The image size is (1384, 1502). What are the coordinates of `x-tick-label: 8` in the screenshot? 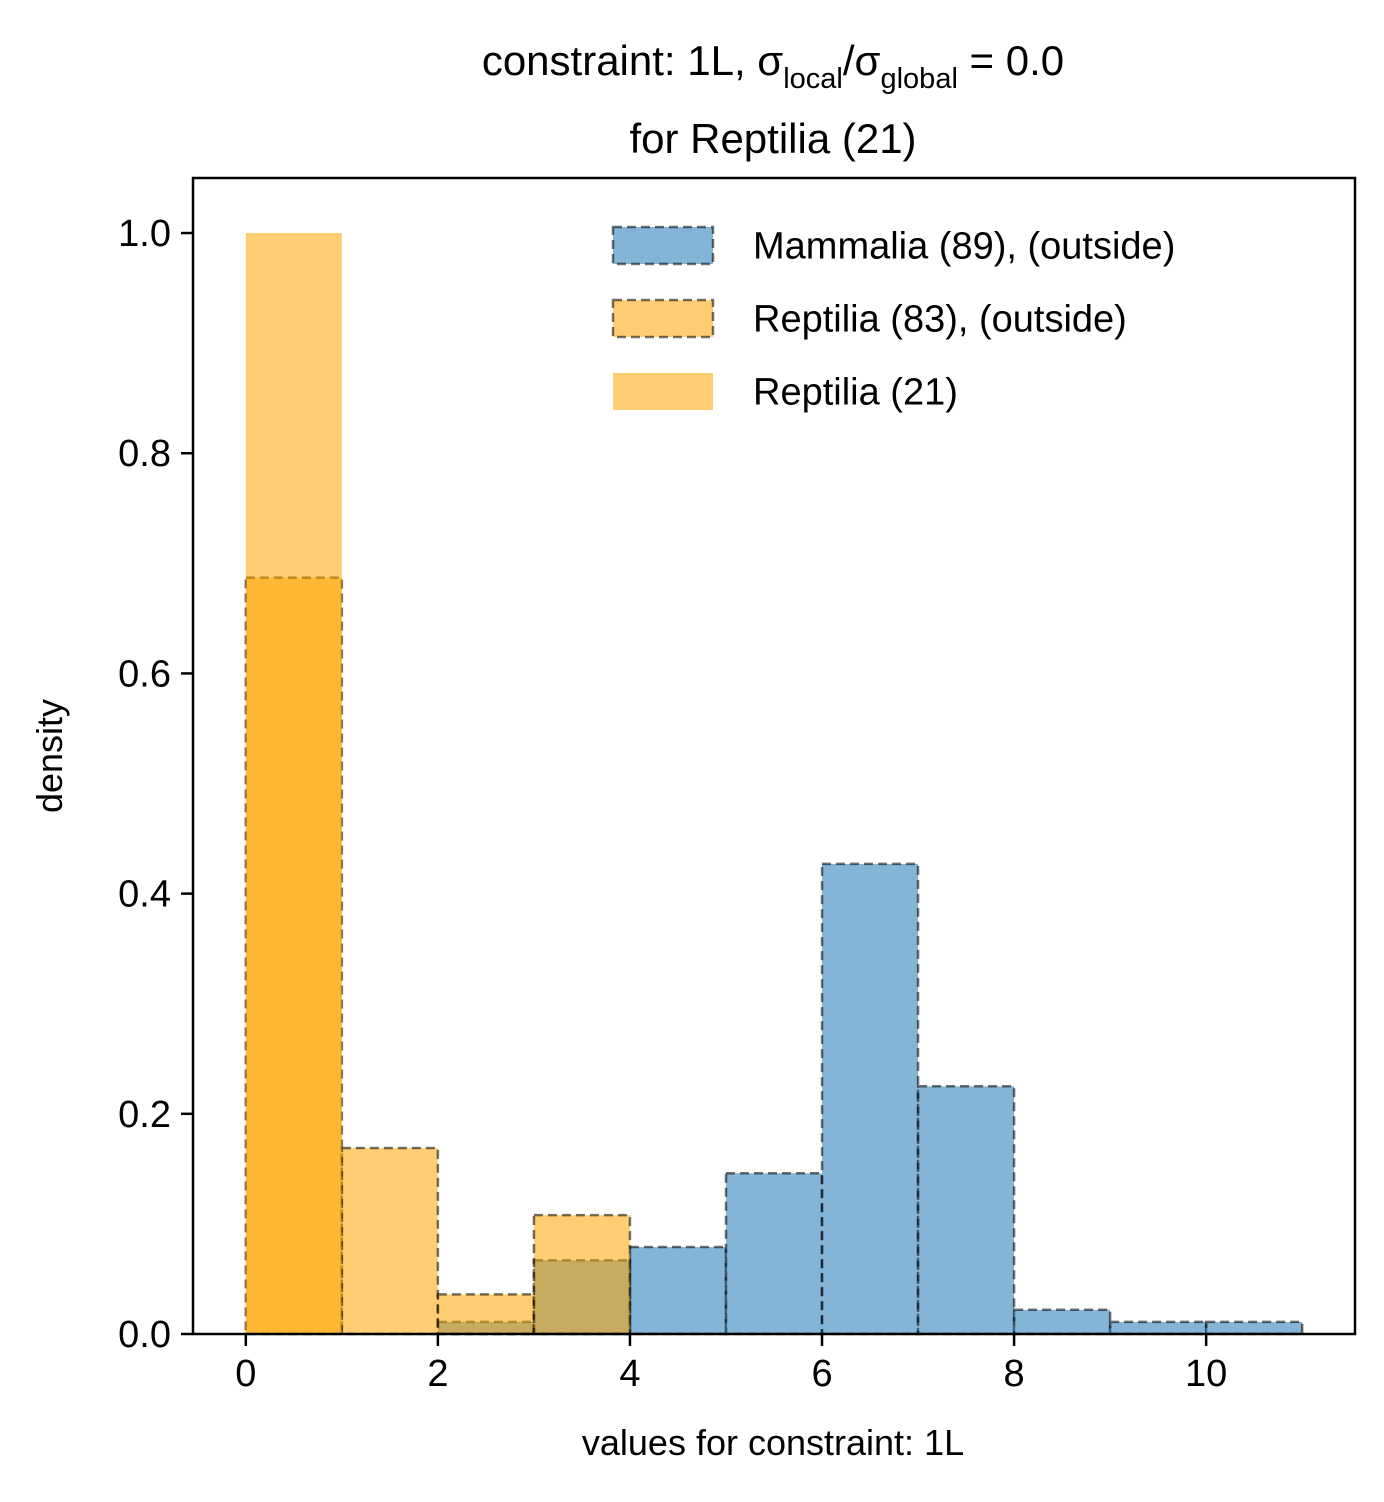 It's located at (1014, 1374).